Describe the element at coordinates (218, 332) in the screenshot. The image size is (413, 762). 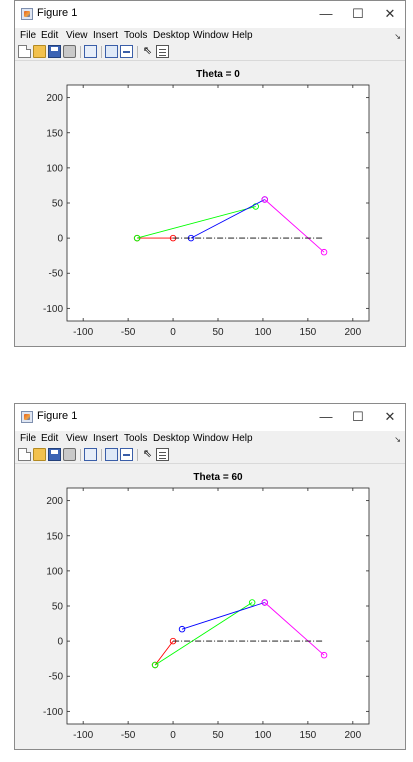
I see `x-tick-label: 50` at that location.